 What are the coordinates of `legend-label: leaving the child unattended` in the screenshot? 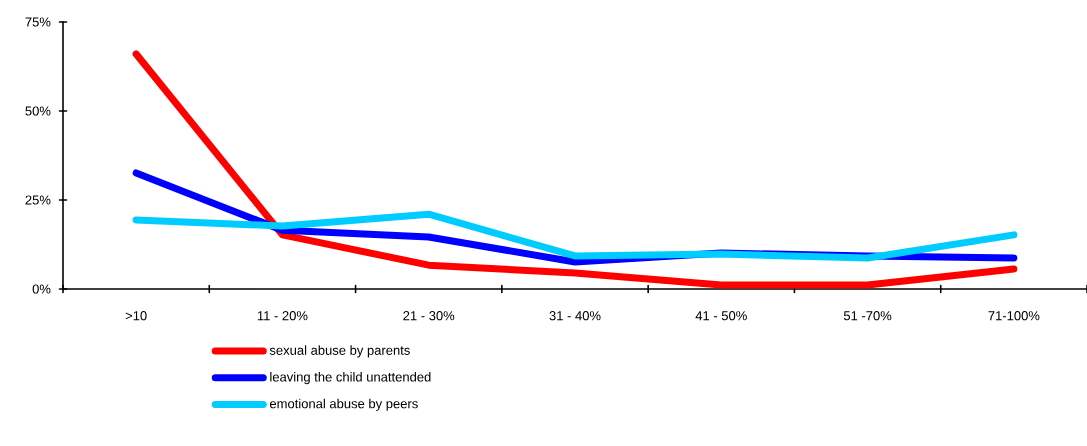 It's located at (350, 378).